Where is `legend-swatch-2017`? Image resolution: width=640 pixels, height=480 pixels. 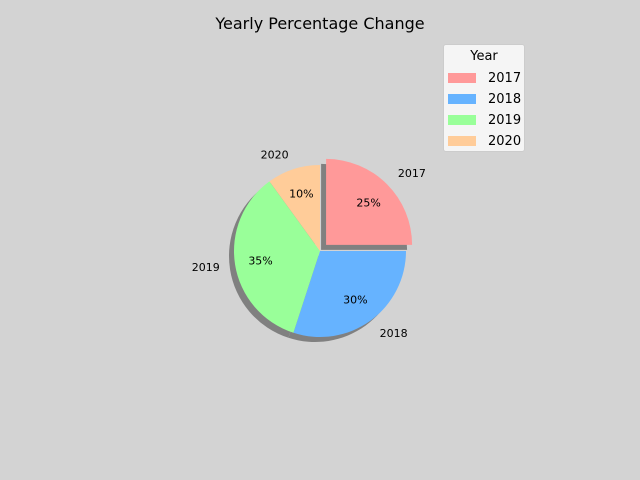 legend-swatch-2017 is located at coordinates (462, 78).